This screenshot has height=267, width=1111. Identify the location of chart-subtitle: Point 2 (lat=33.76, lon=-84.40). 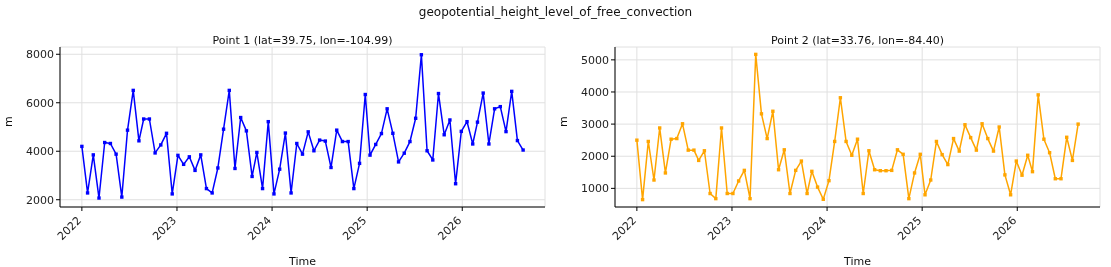
(857, 40).